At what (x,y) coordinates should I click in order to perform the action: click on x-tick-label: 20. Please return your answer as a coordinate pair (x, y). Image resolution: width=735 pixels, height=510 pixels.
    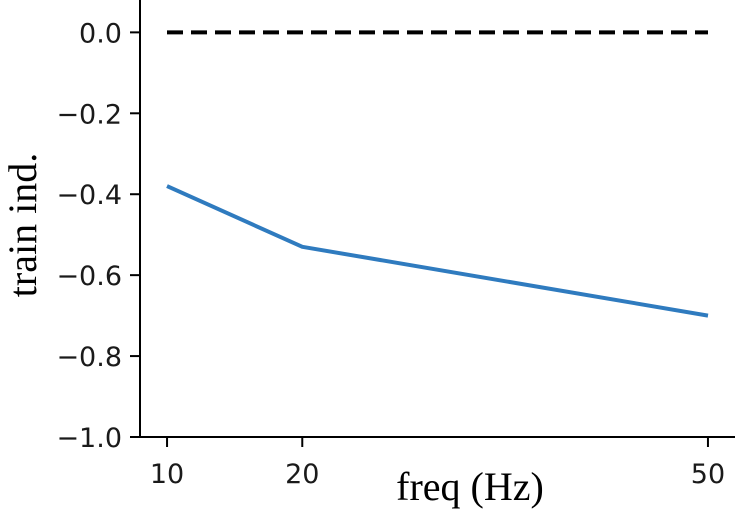
    Looking at the image, I should click on (302, 474).